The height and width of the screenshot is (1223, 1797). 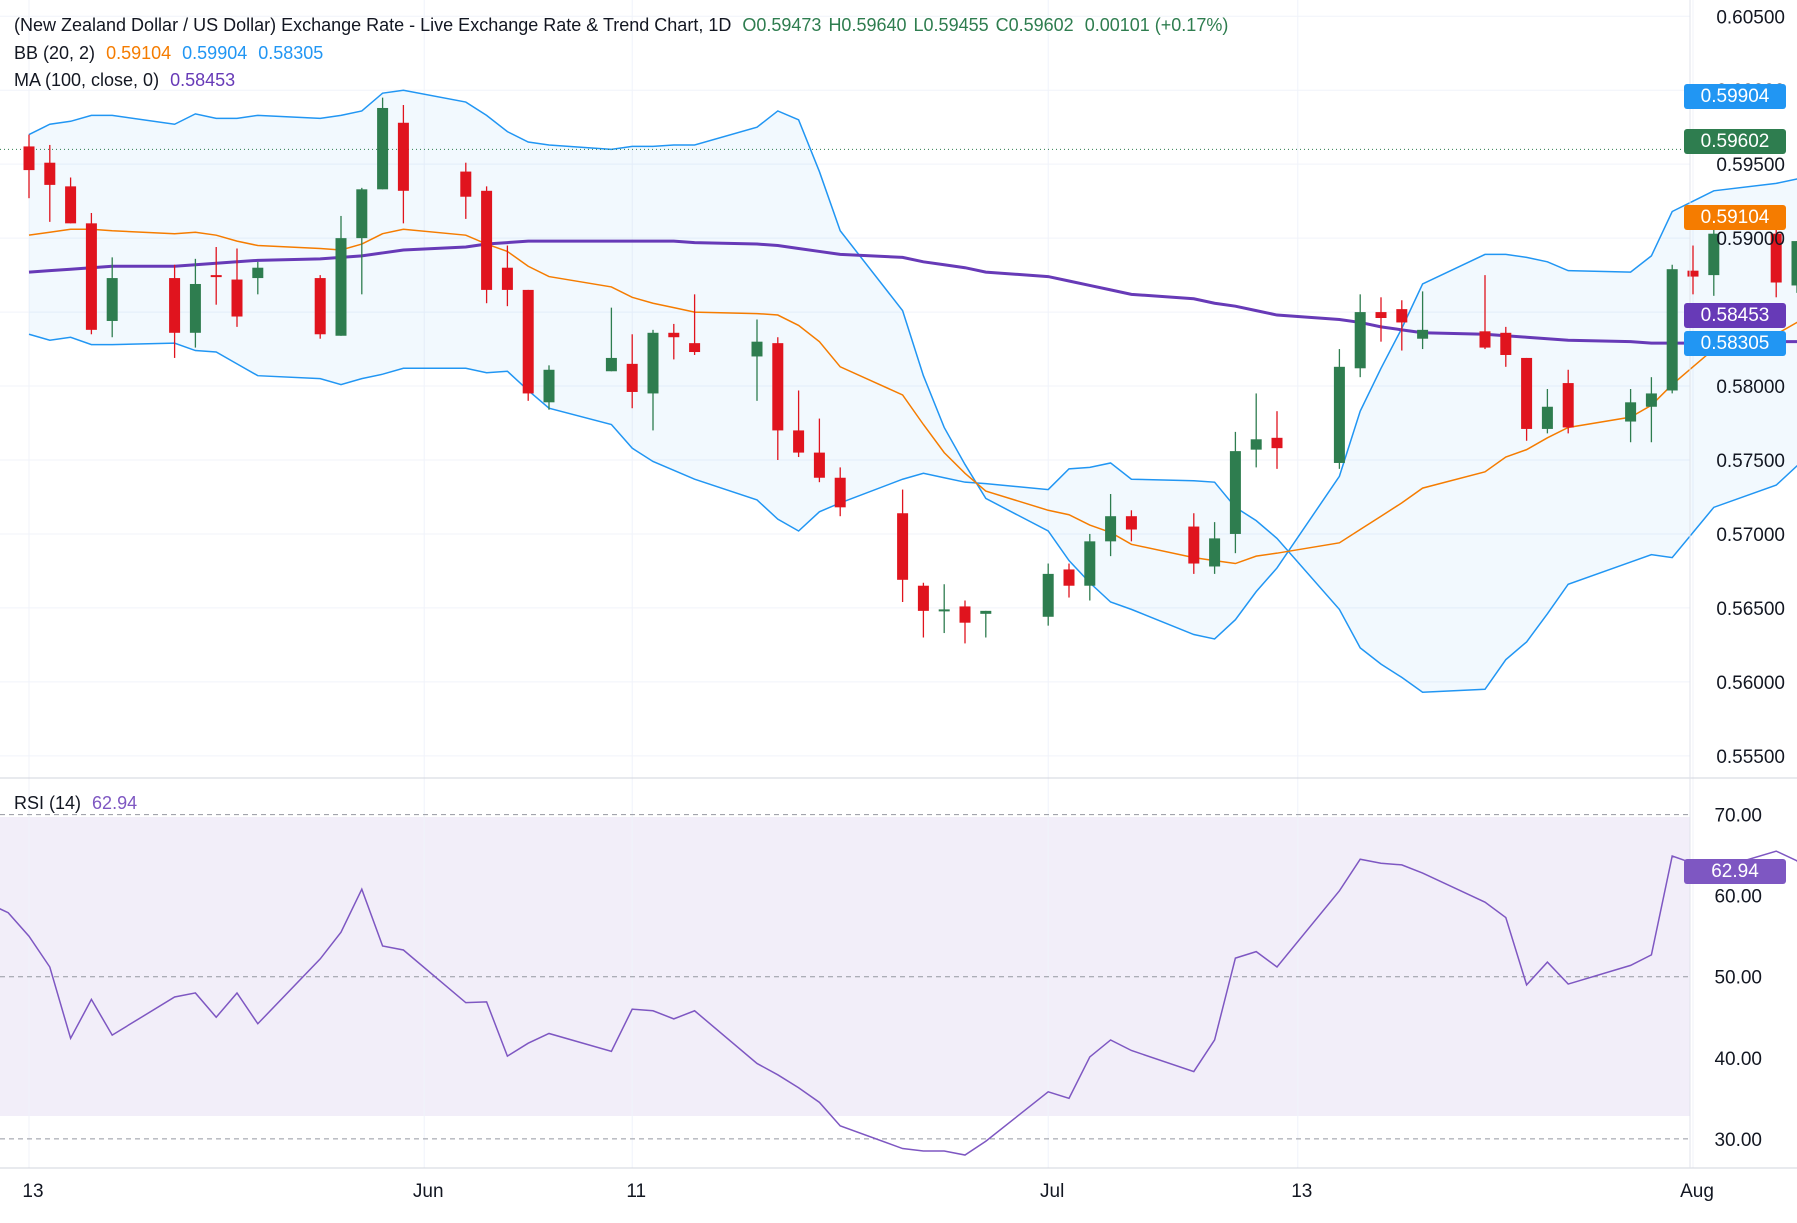 I want to click on rsi-price-label: 62.94, so click(x=1735, y=871).